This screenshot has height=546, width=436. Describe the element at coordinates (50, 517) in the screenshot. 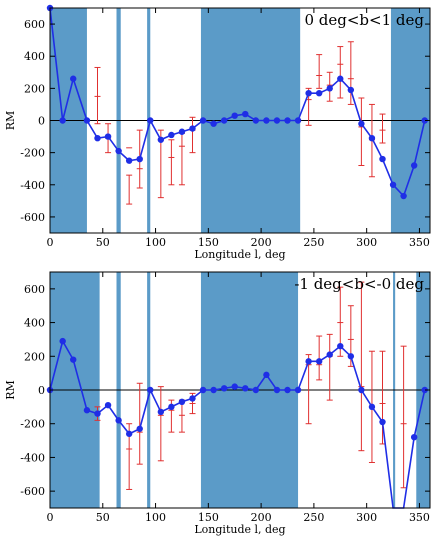

I see `x-tick-label: 0` at that location.